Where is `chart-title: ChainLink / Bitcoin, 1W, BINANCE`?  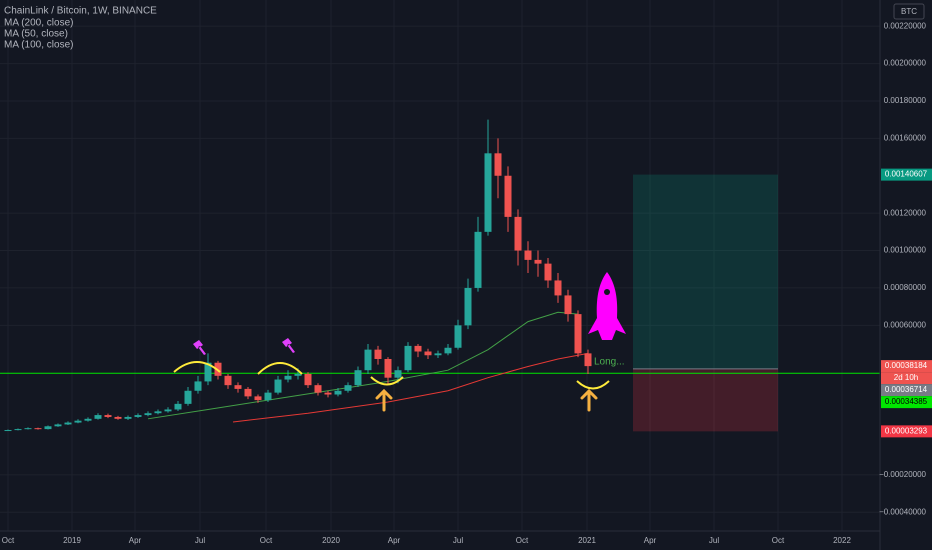
chart-title: ChainLink / Bitcoin, 1W, BINANCE is located at coordinates (80, 11).